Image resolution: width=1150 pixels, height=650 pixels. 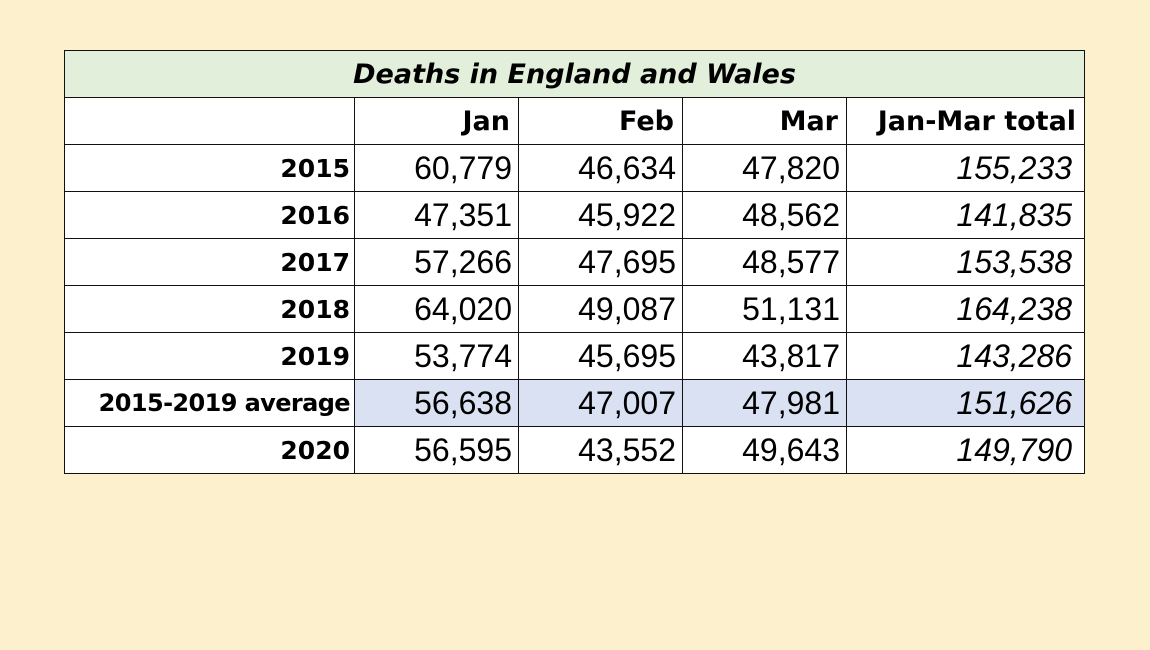 I want to click on cell-total: 149,790, so click(x=965, y=450).